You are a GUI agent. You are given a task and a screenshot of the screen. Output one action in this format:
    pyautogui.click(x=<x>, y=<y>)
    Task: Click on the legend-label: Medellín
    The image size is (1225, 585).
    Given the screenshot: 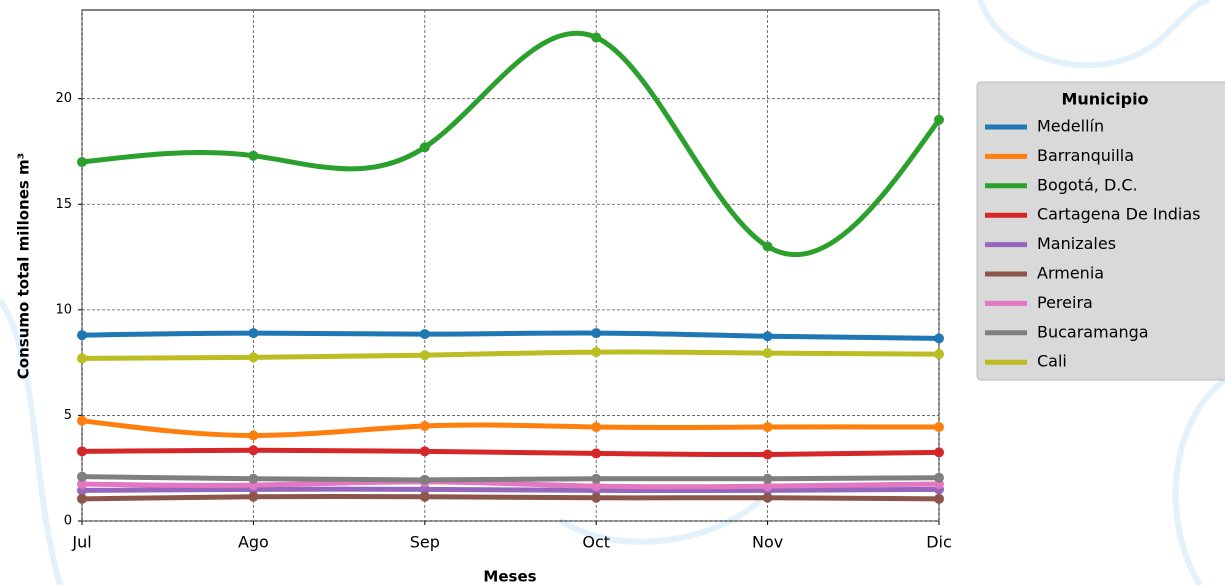 What is the action you would take?
    pyautogui.click(x=1070, y=126)
    